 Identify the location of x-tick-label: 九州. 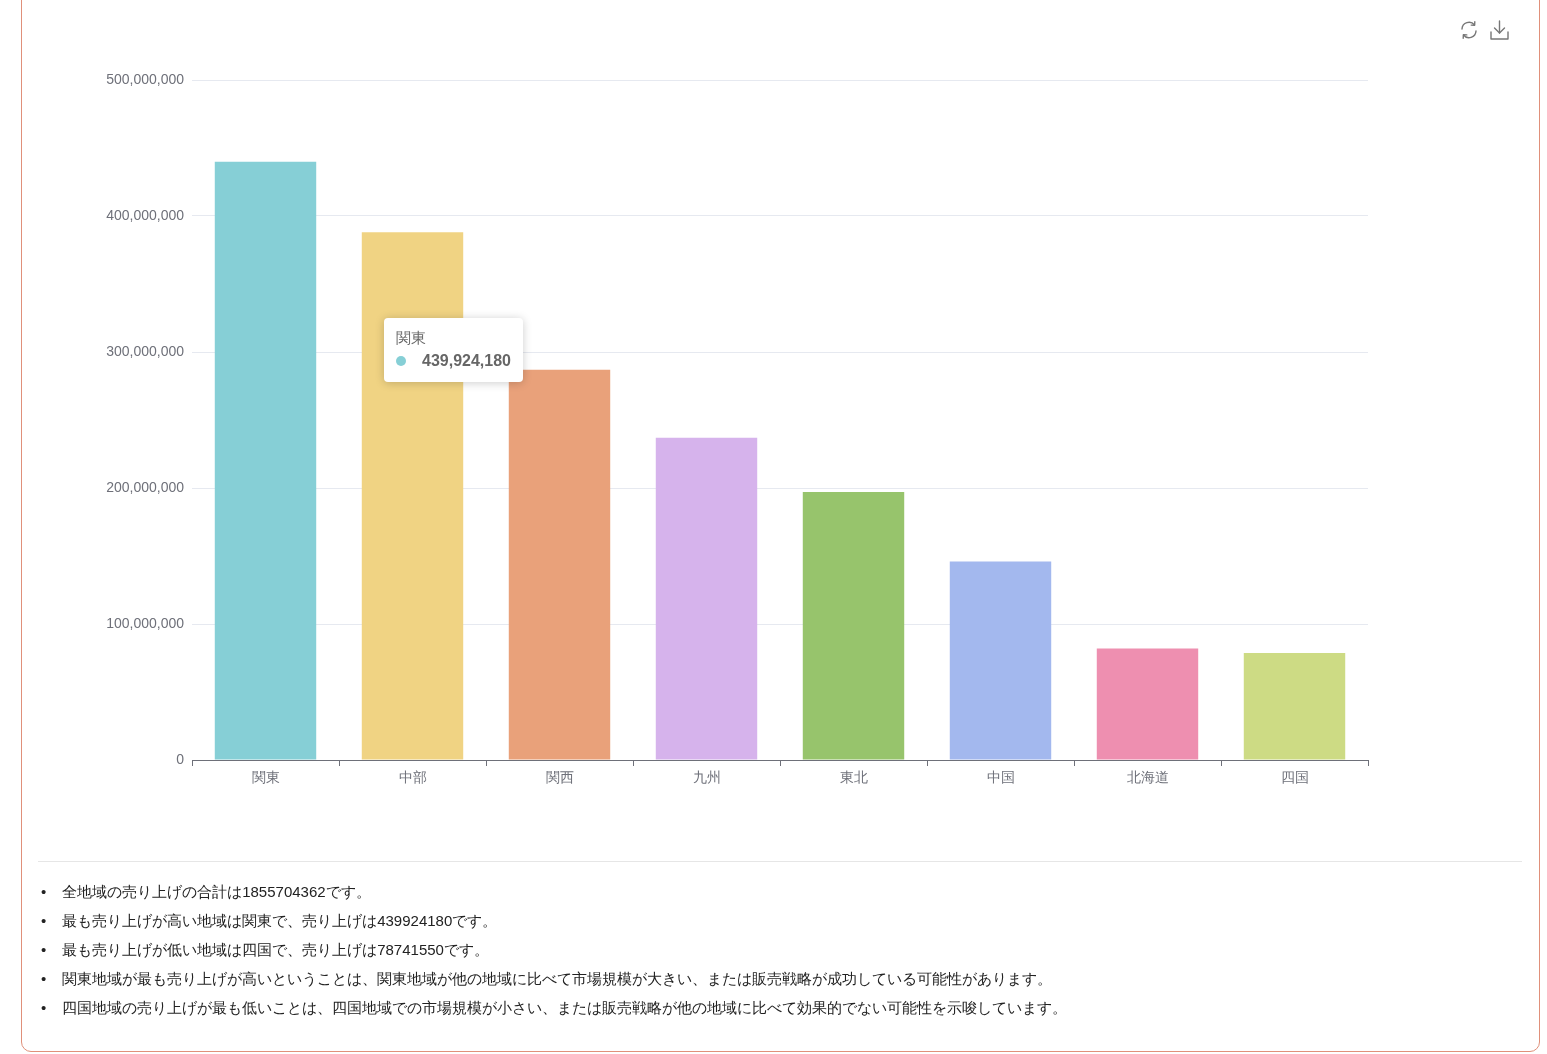
(706, 777).